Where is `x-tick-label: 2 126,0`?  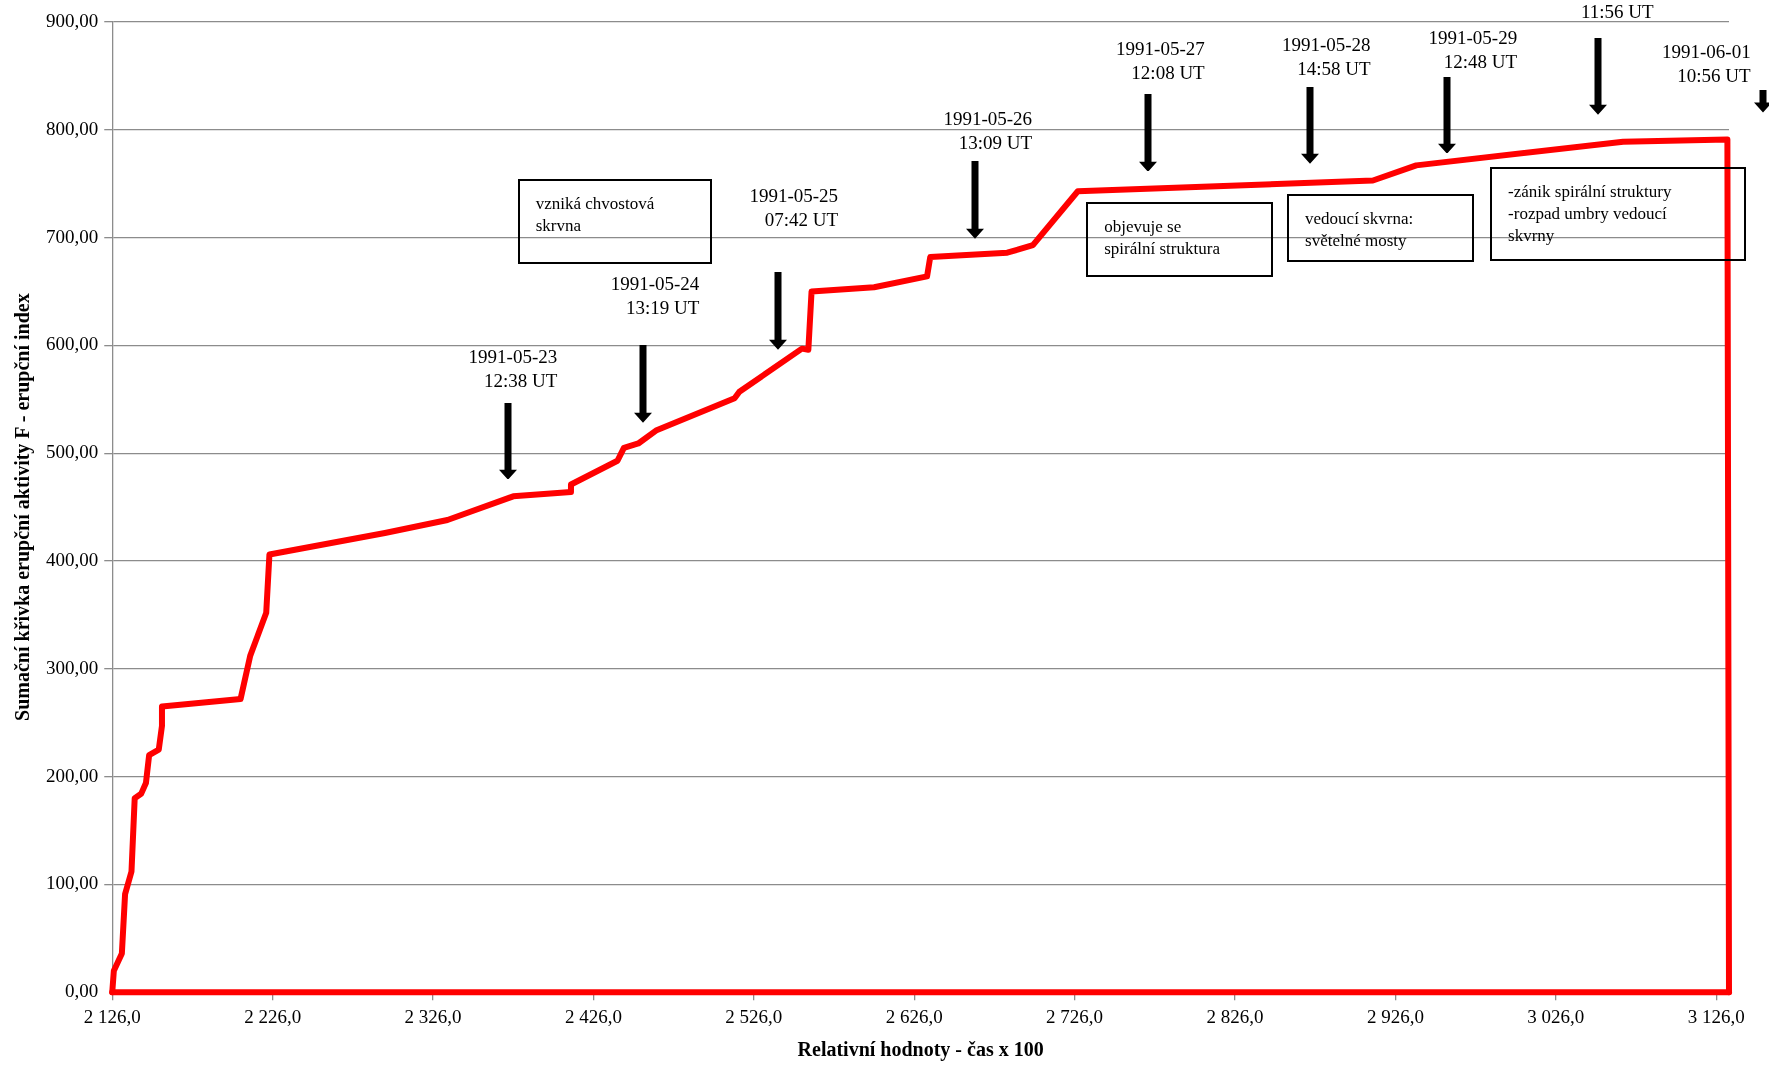 x-tick-label: 2 126,0 is located at coordinates (112, 1016).